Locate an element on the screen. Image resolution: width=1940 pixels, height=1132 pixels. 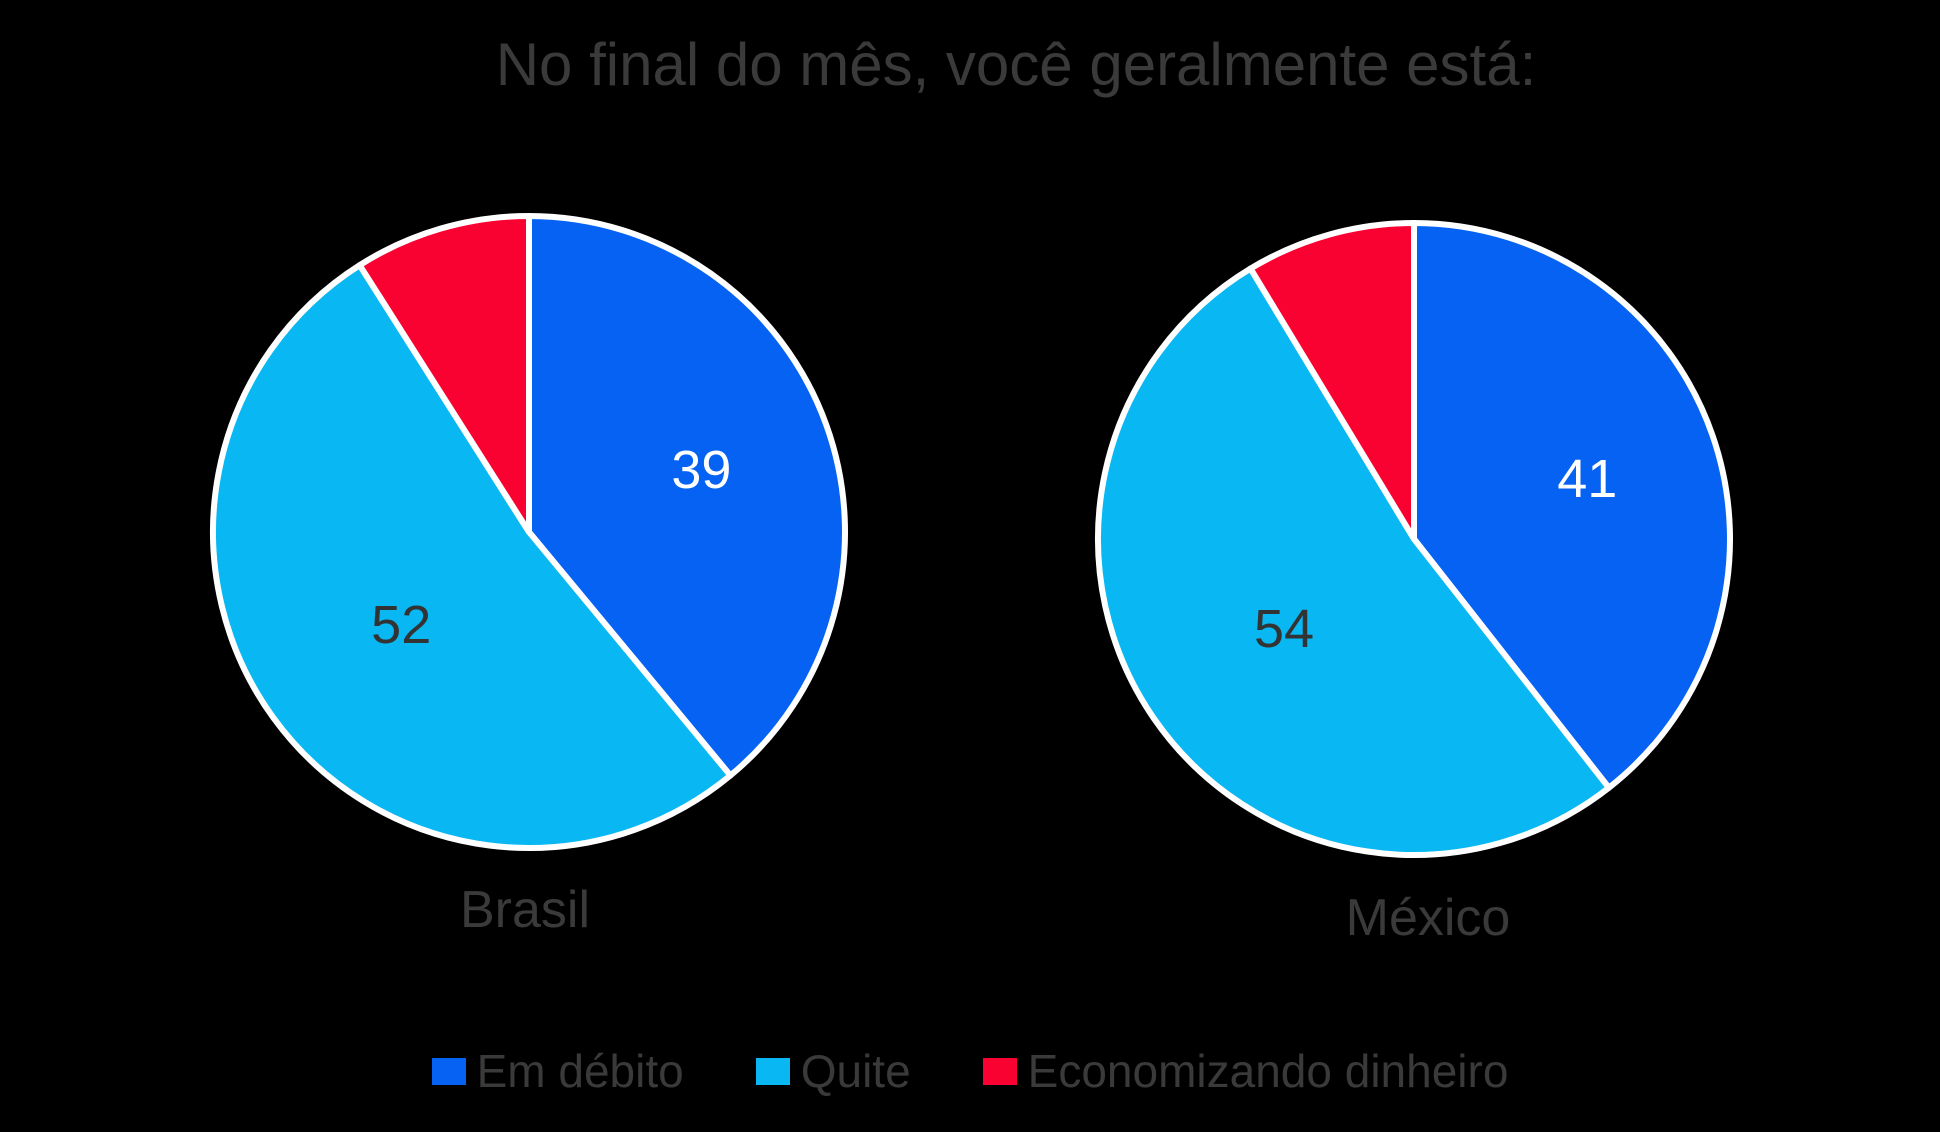
legend-item-em-debito: Em débito is located at coordinates (557, 1071).